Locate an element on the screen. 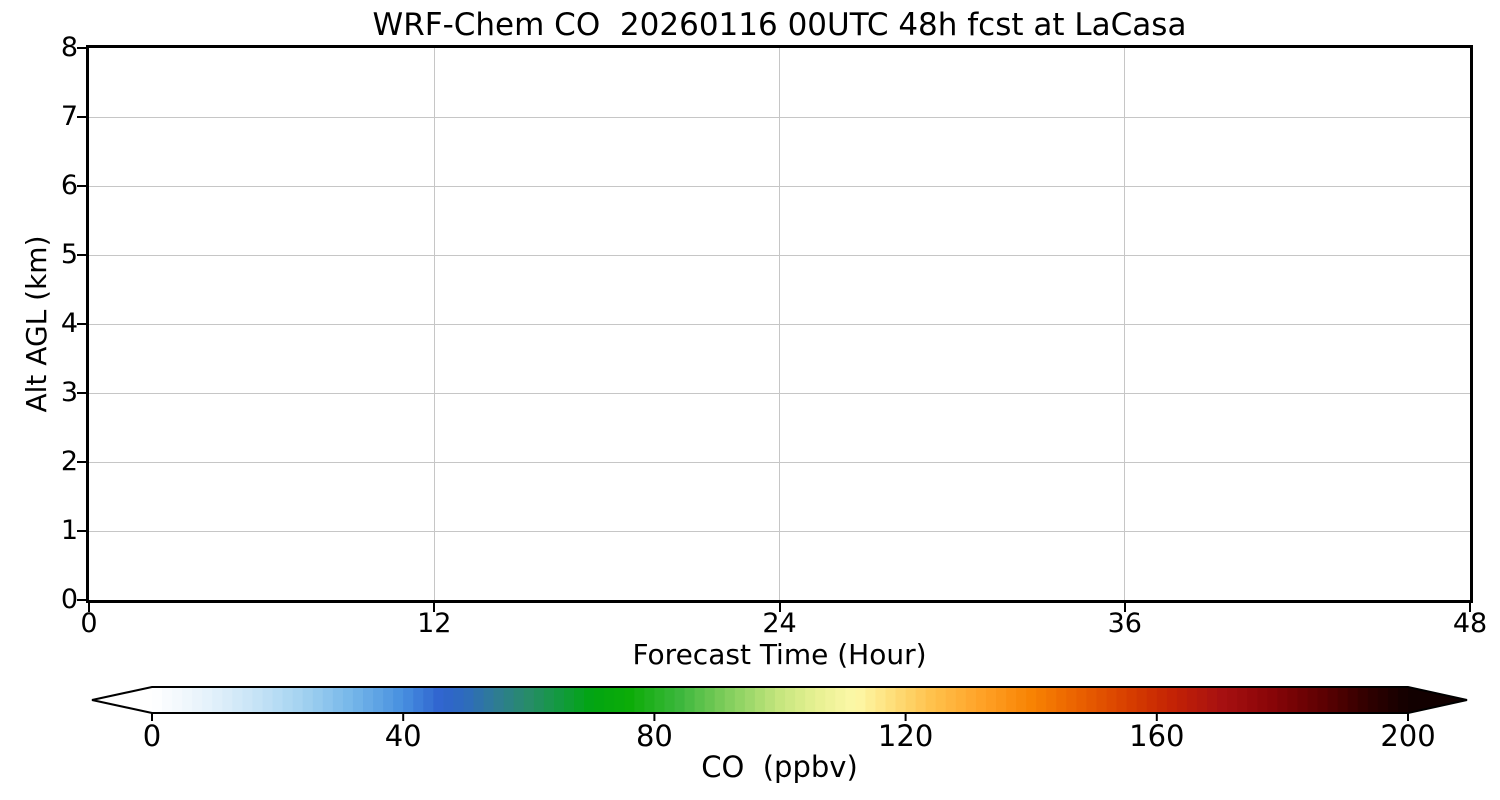 The image size is (1500, 800). colorbar is located at coordinates (779, 703).